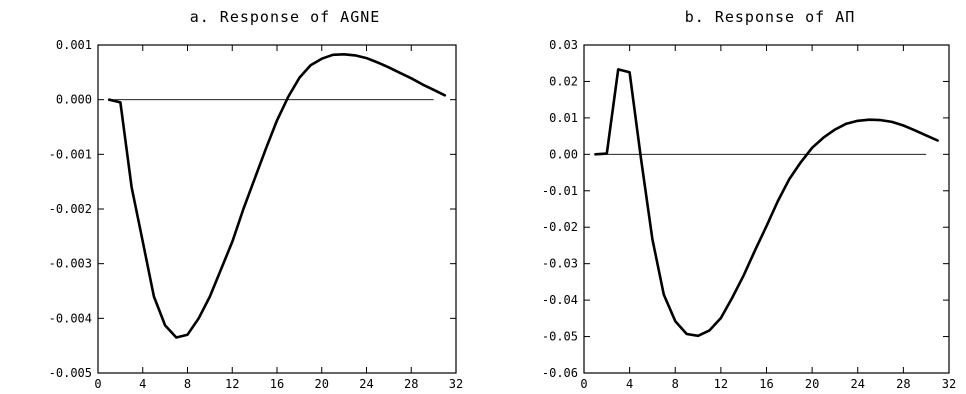 The width and height of the screenshot is (966, 394). I want to click on y-tick-label-a-6: -0.005, so click(70, 373).